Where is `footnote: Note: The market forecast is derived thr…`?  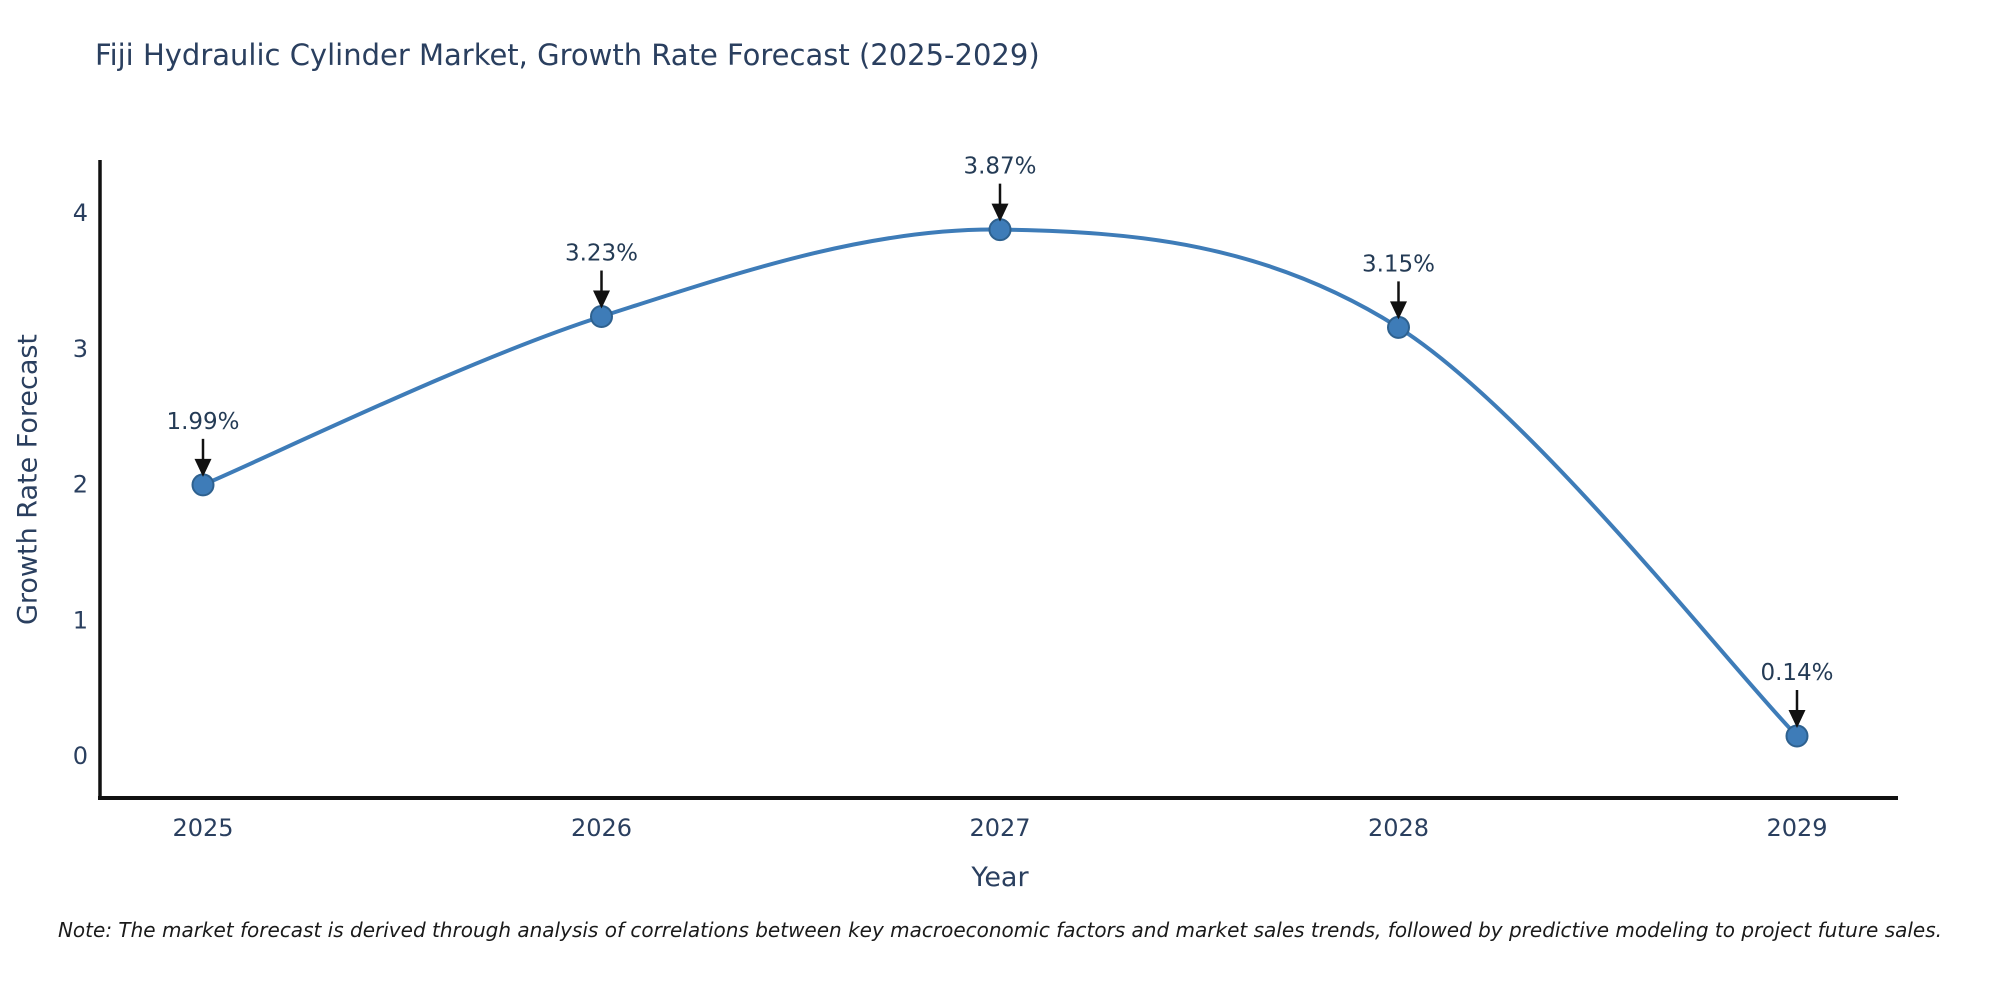
footnote: Note: The market forecast is derived thr… is located at coordinates (1000, 930).